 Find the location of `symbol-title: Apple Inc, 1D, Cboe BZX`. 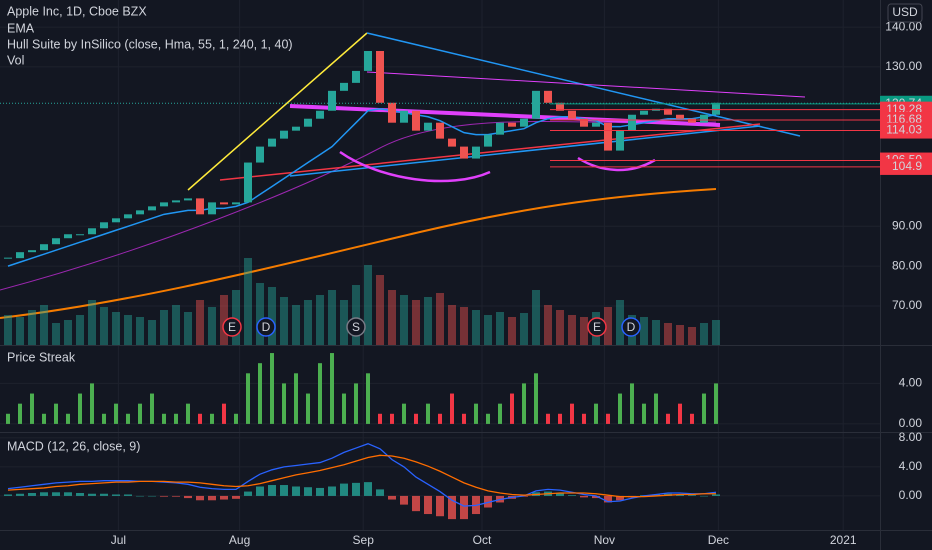

symbol-title: Apple Inc, 1D, Cboe BZX is located at coordinates (77, 11).